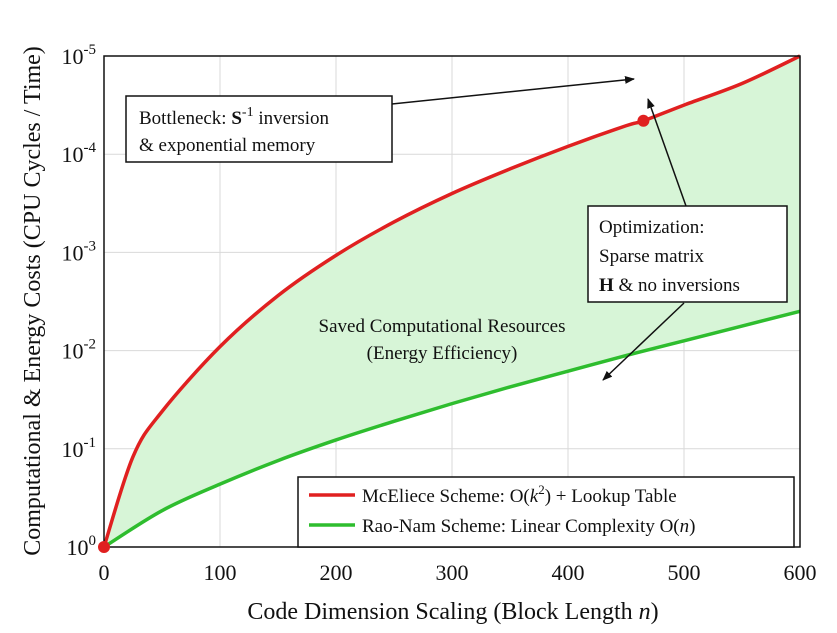 The width and height of the screenshot is (837, 633). What do you see at coordinates (79, 350) in the screenshot?
I see `y-tick-label: 10⁻²` at bounding box center [79, 350].